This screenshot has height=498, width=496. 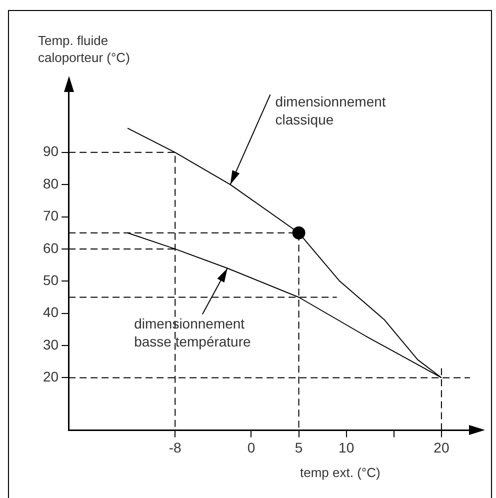 I want to click on x-tick-label: -8, so click(x=175, y=447).